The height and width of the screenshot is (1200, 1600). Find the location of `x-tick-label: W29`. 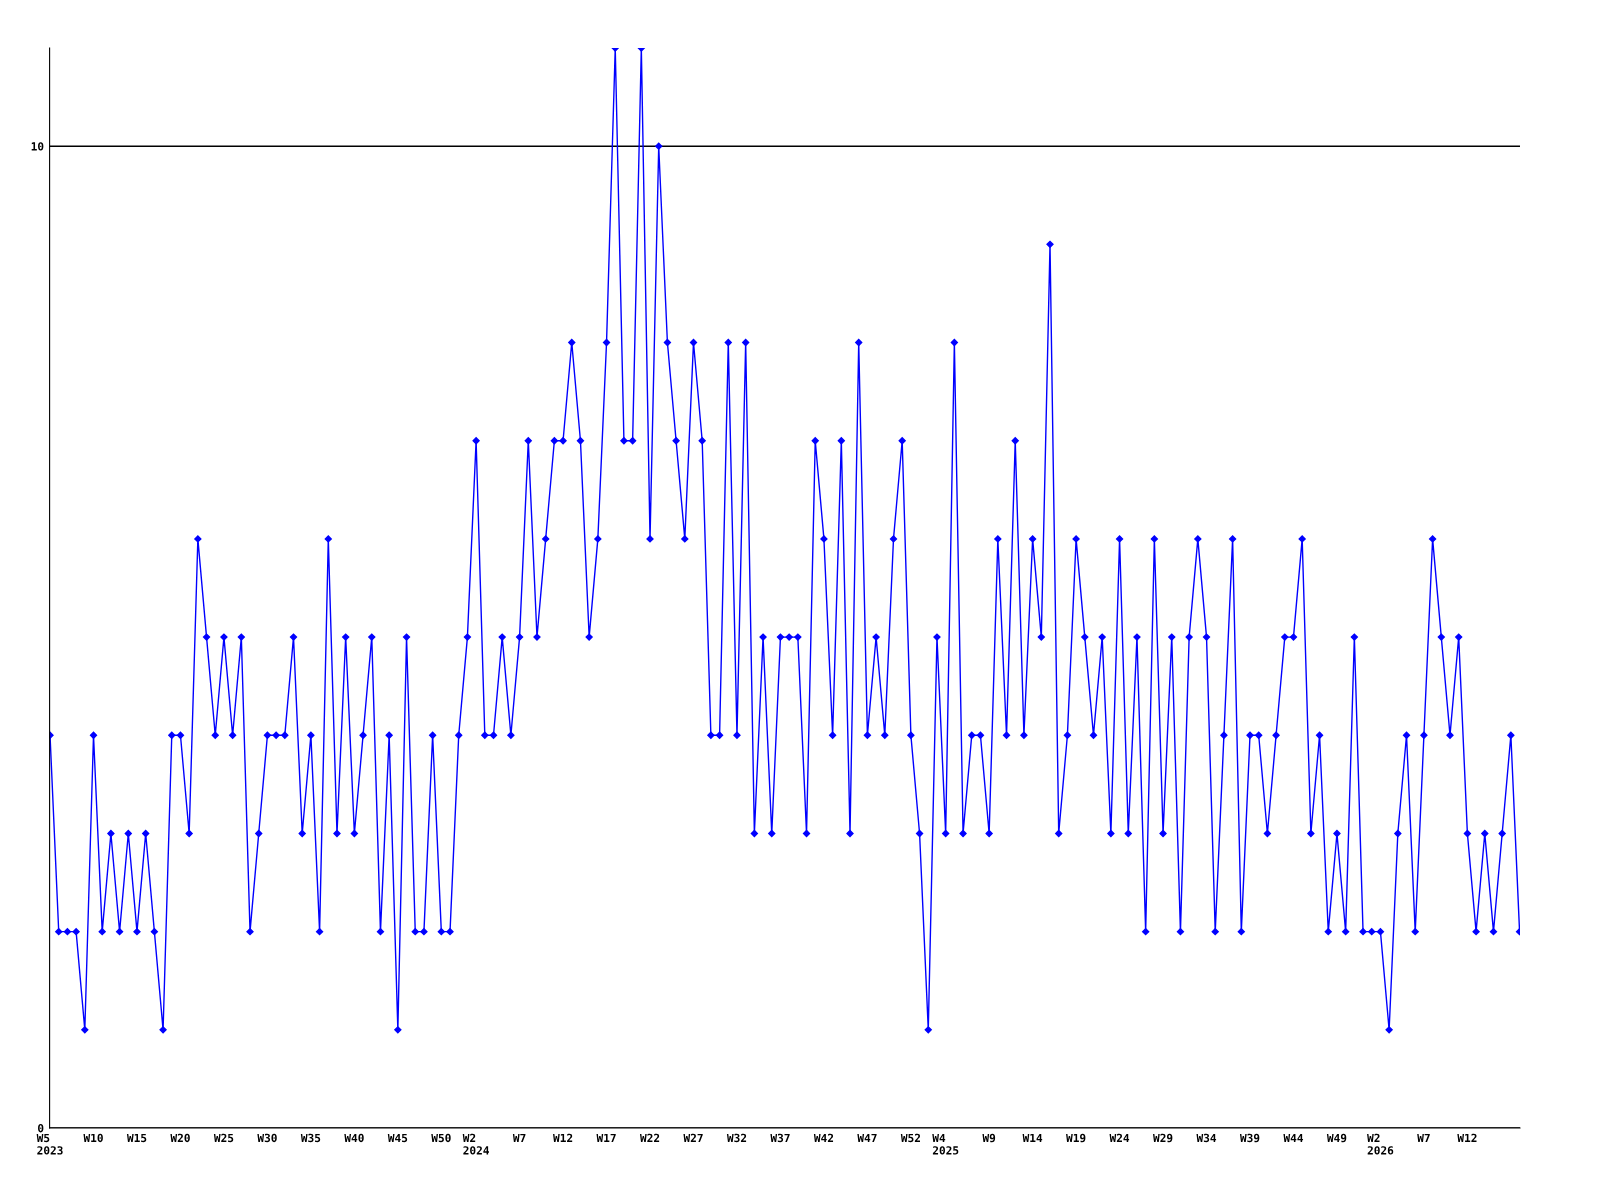

x-tick-label: W29 is located at coordinates (1163, 1138).